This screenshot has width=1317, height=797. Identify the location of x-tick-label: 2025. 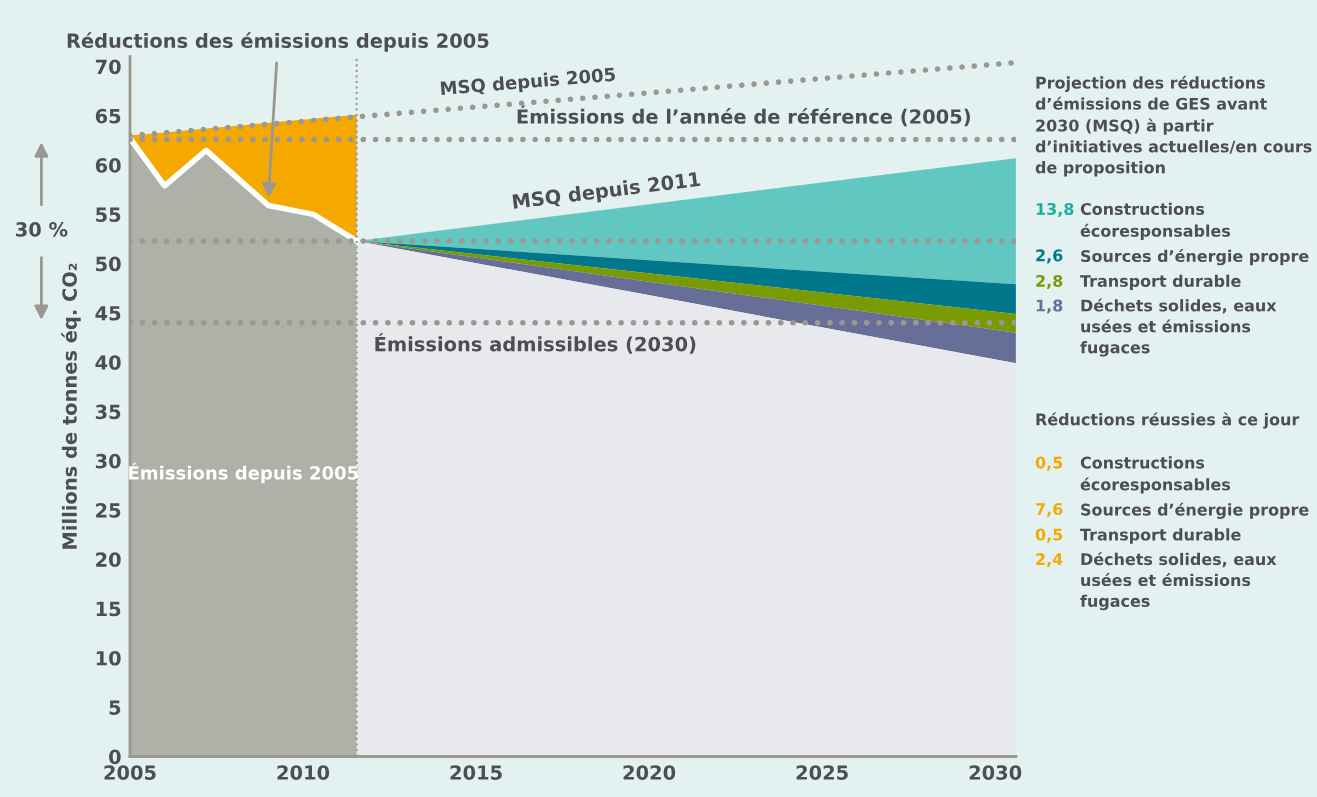
(822, 772).